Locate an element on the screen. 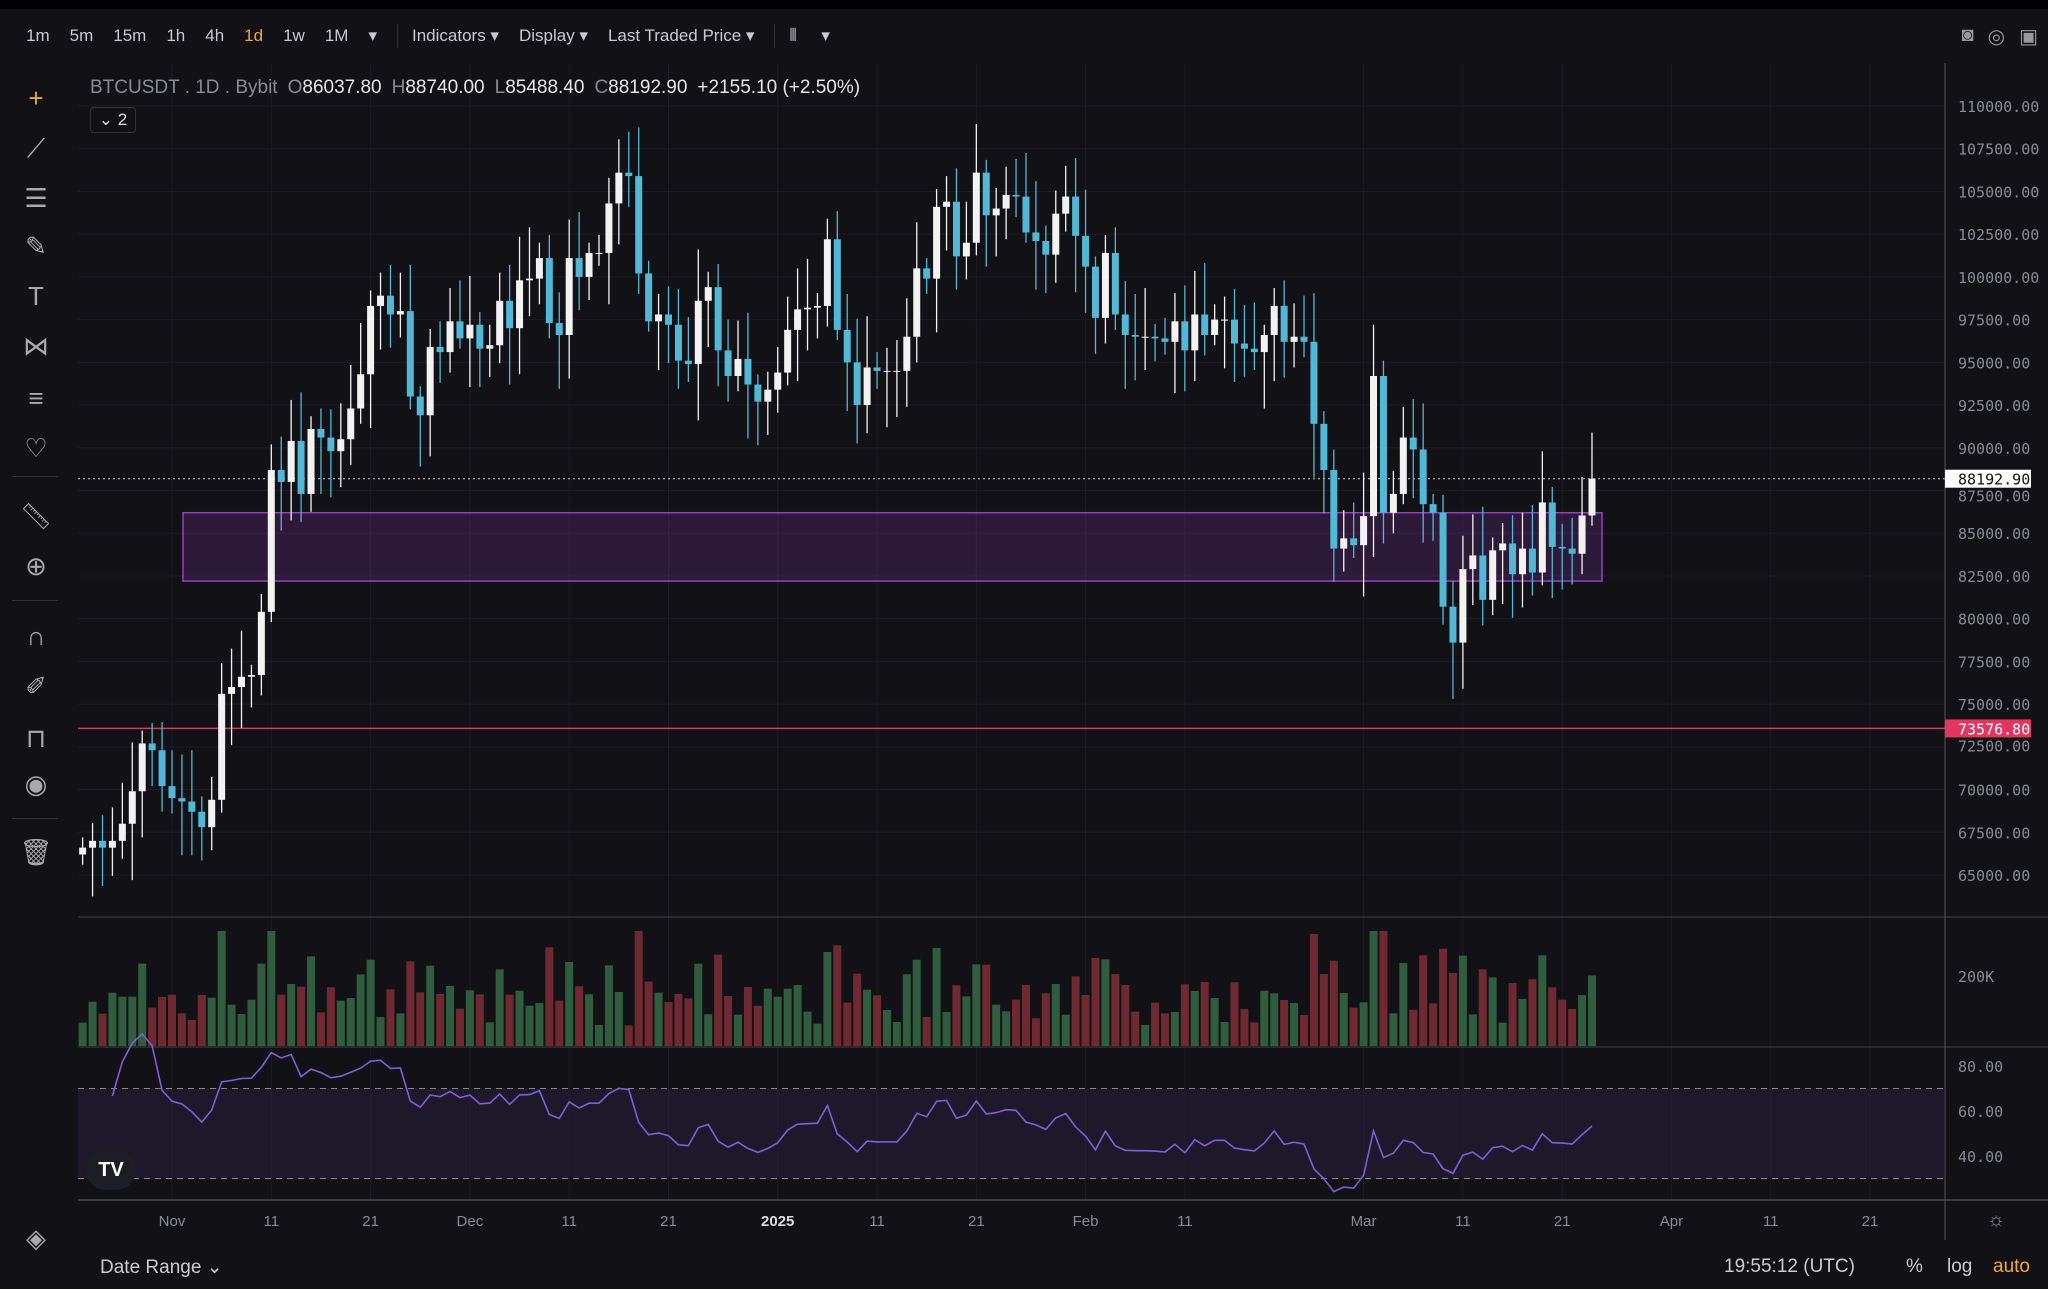 This screenshot has width=2048, height=1289. high: 88740.00 is located at coordinates (445, 87).